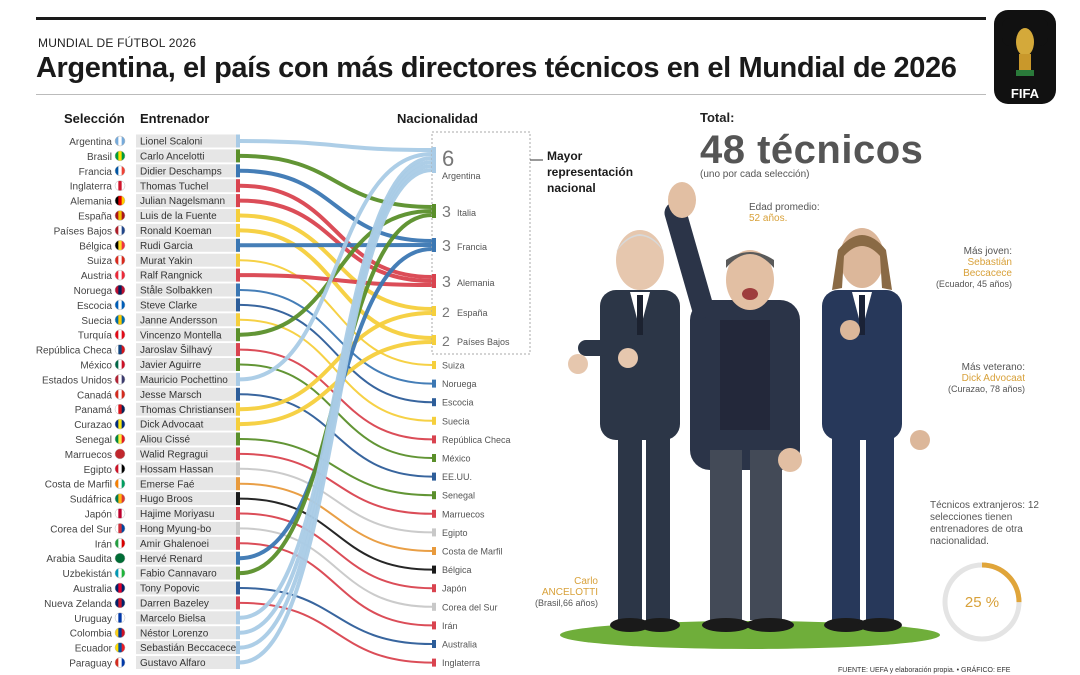 This screenshot has width=1080, height=675. Describe the element at coordinates (458, 496) in the screenshot. I see `nat-label: Senegal` at that location.